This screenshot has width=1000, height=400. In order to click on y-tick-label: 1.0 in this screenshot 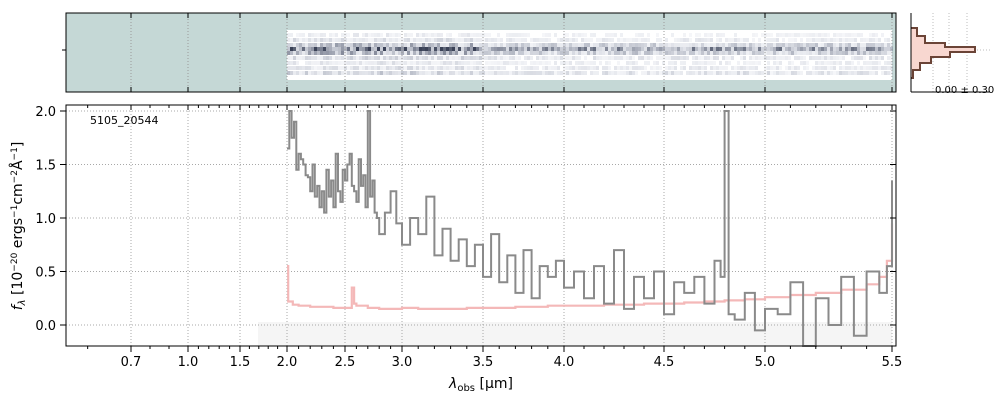, I will do `click(45, 219)`.